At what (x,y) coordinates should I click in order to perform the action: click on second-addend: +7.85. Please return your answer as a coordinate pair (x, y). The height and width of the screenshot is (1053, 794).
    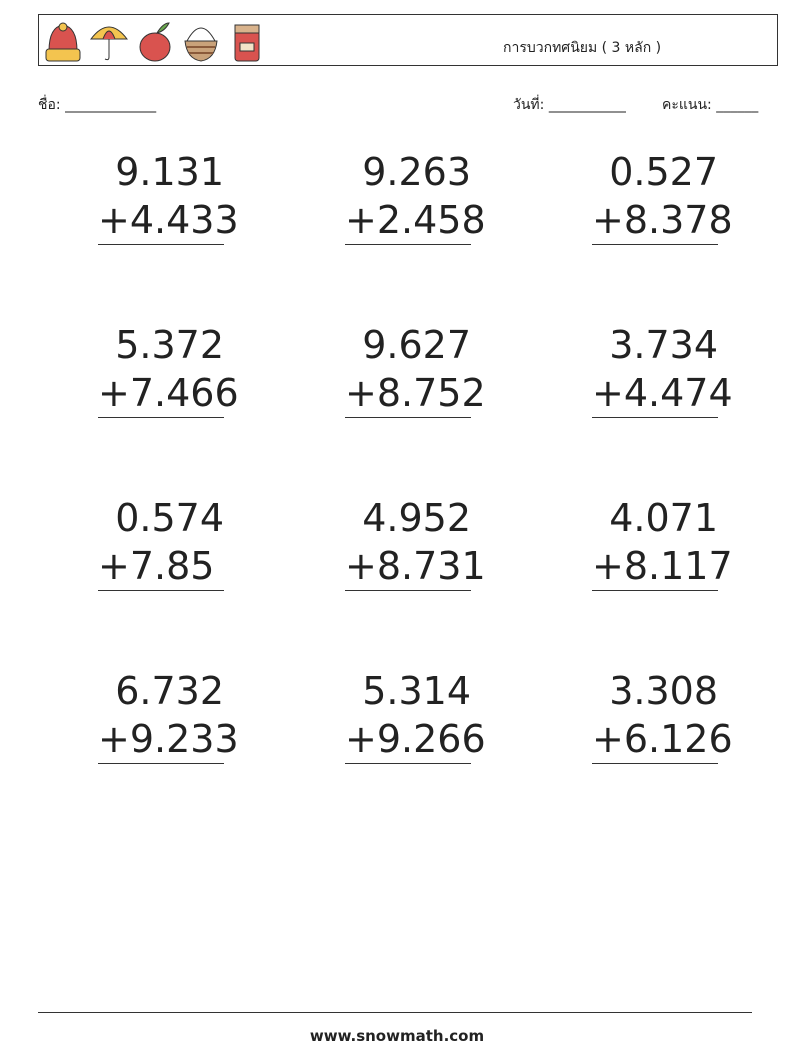
    Looking at the image, I should click on (161, 566).